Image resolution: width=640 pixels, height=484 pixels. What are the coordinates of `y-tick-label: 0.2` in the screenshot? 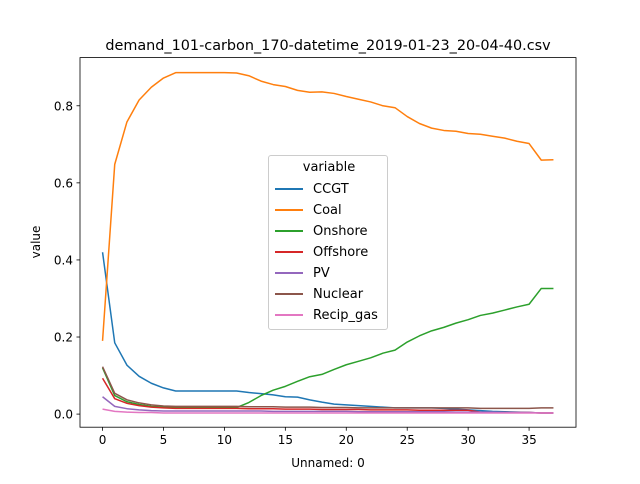 It's located at (63, 338).